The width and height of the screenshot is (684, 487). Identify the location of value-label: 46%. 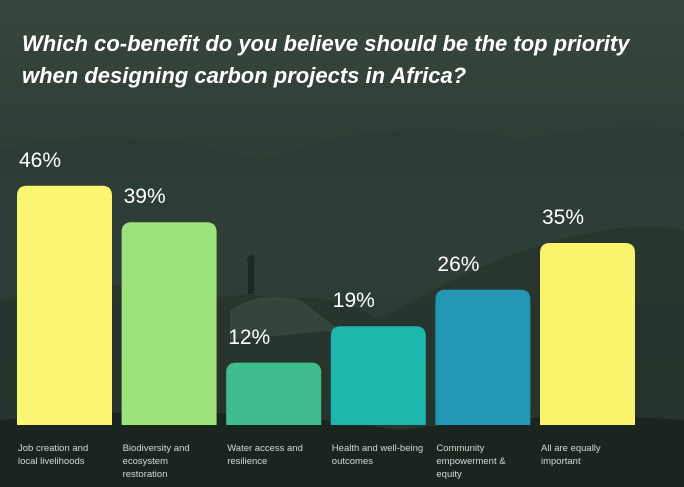
(40, 160).